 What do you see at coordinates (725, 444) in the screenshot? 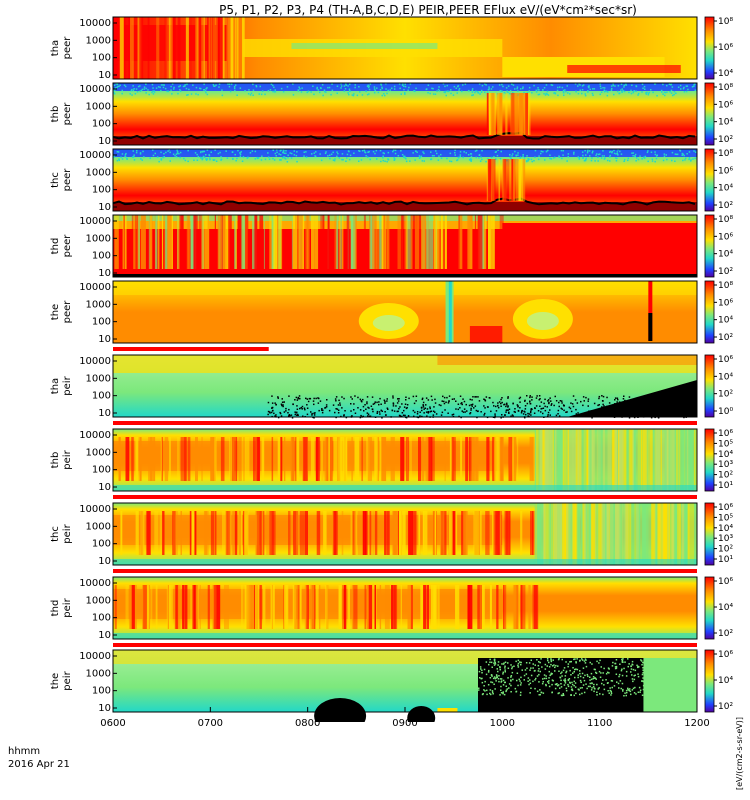
I see `colorbar-tick-label: 10⁵` at bounding box center [725, 444].